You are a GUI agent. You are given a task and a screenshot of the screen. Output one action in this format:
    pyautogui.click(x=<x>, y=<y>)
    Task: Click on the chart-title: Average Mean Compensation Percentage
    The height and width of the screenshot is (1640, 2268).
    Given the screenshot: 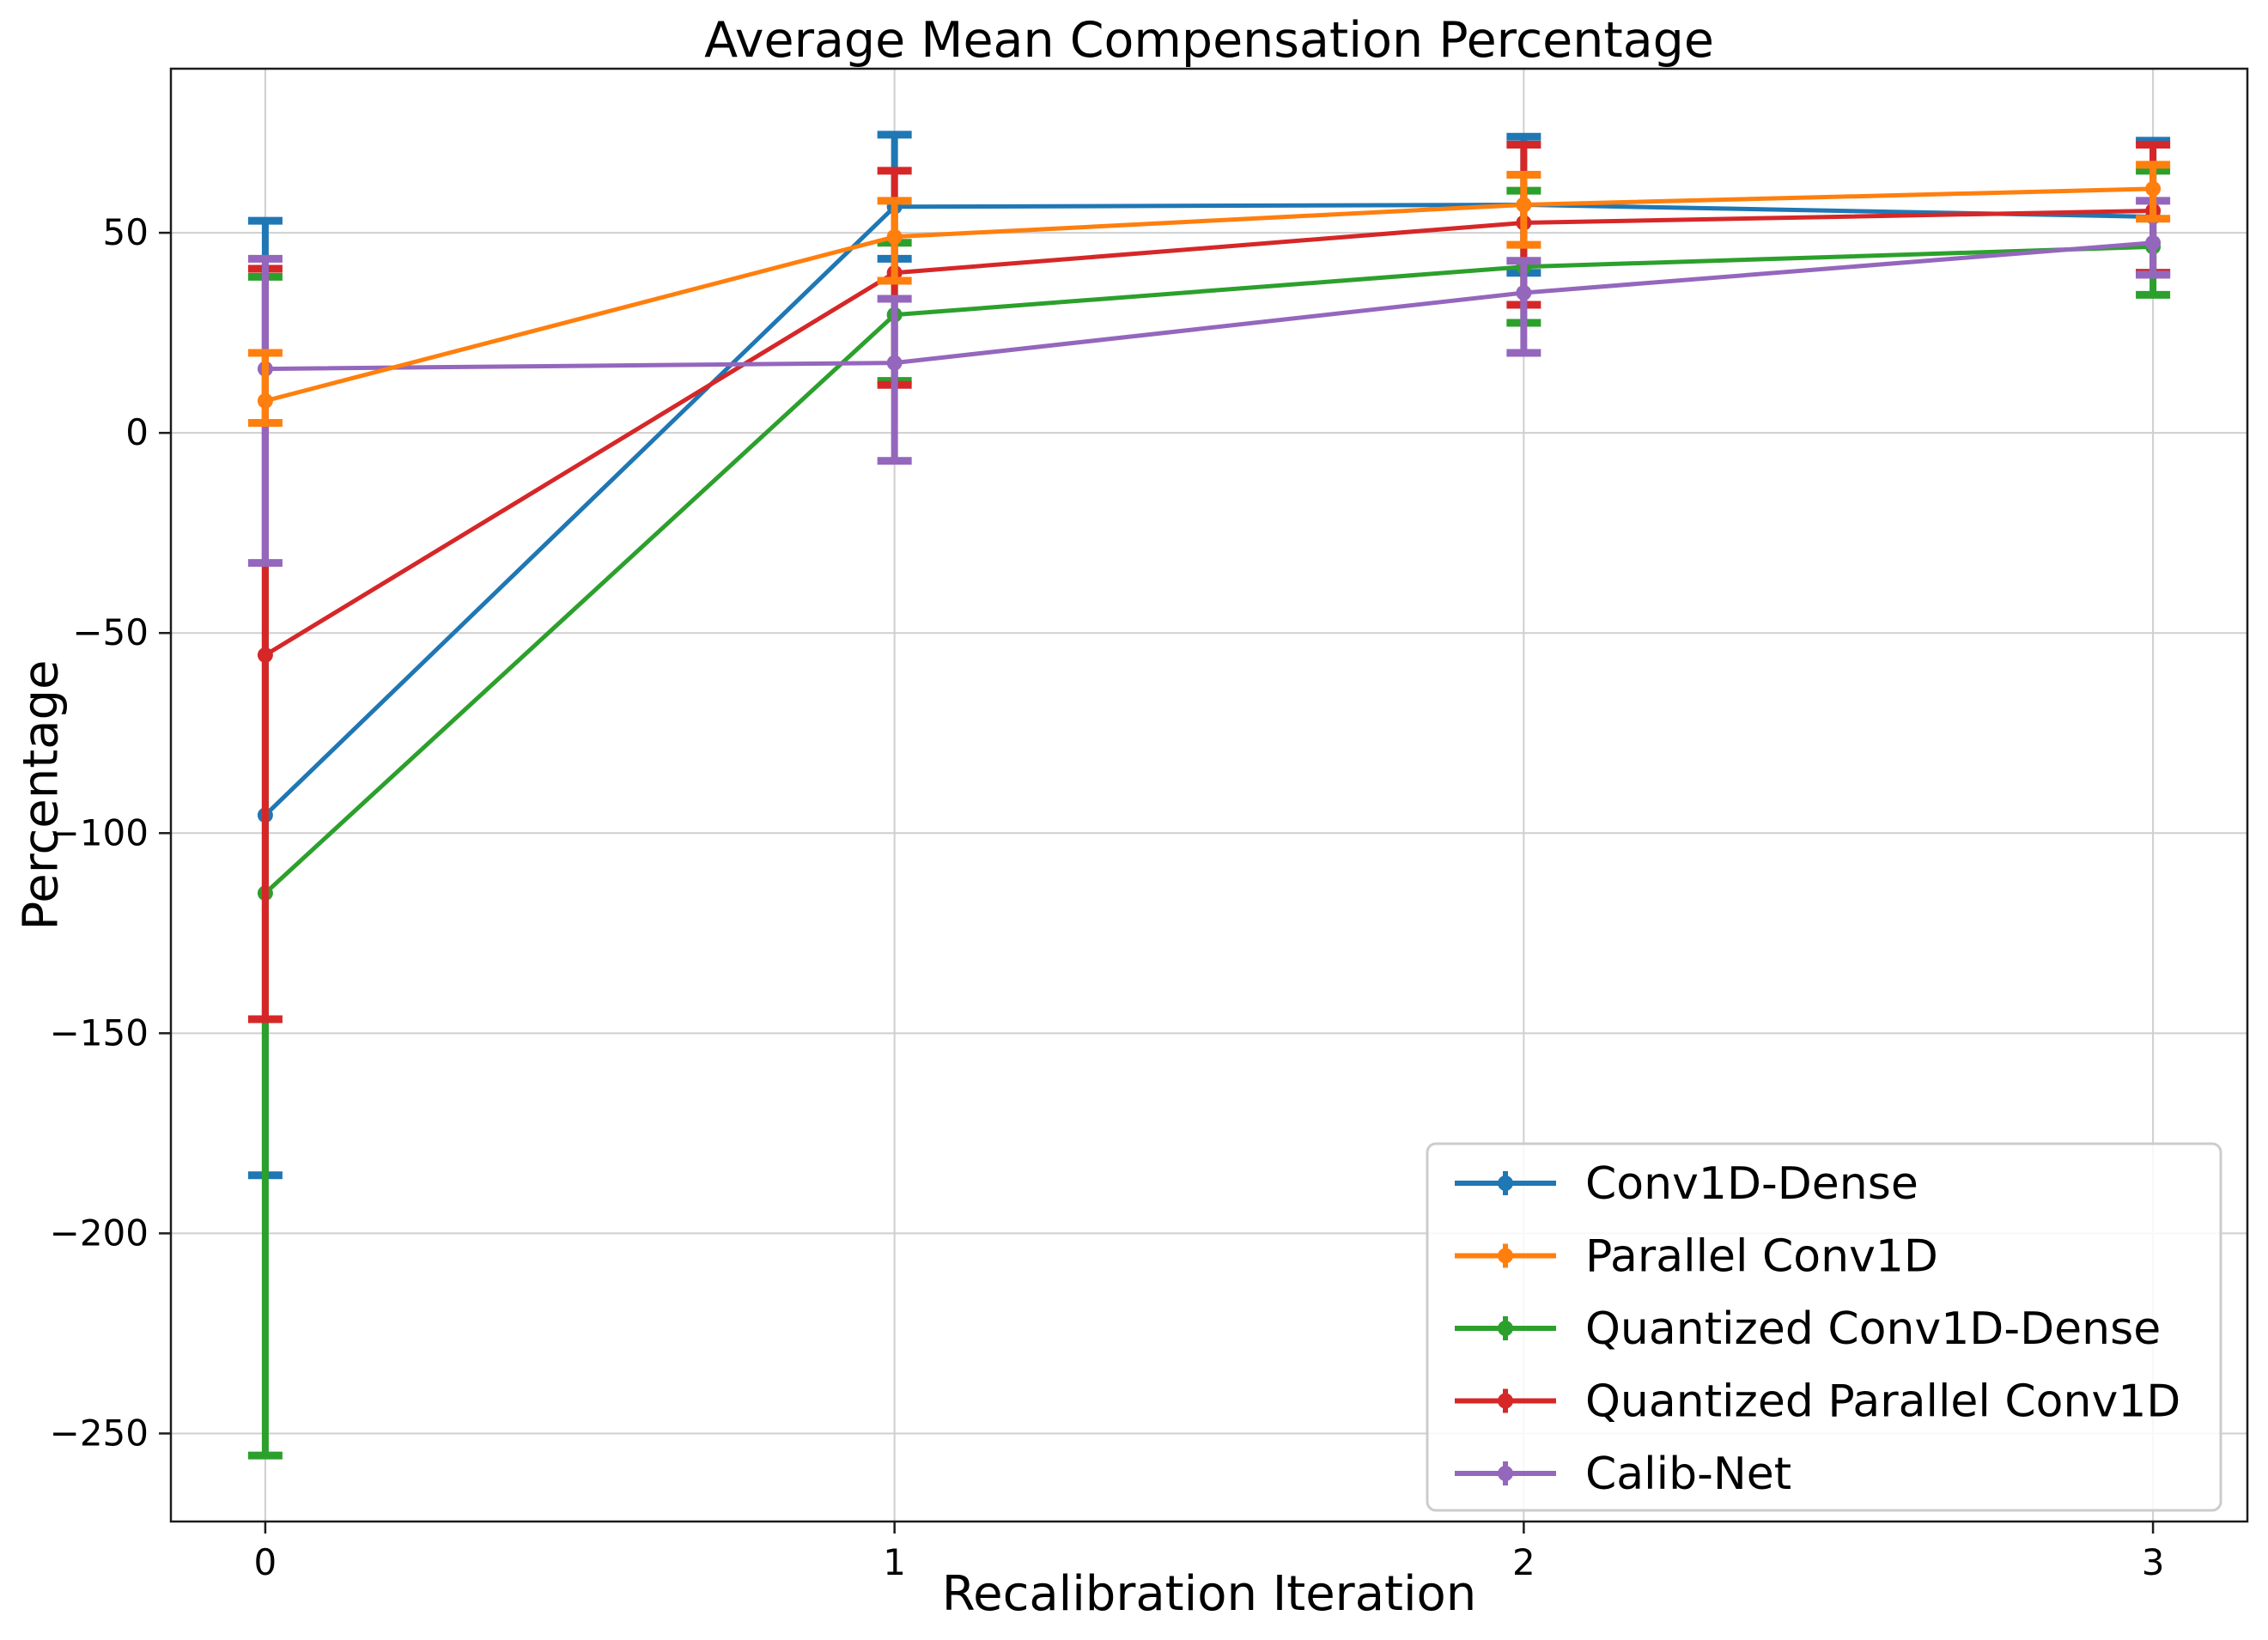 What is the action you would take?
    pyautogui.click(x=1209, y=40)
    